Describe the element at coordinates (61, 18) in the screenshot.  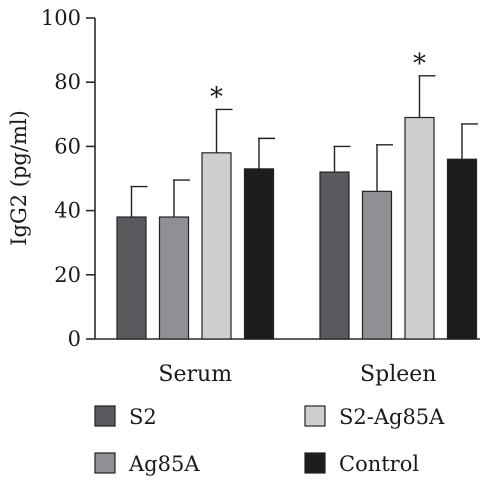
I see `y-tick-label: 100` at that location.